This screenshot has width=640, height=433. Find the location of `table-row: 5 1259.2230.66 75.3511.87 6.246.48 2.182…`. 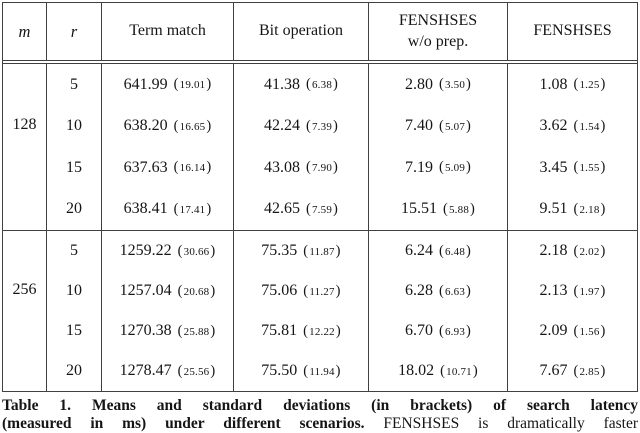

table-row: 5 1259.2230.66 75.3511.87 6.246.48 2.182… is located at coordinates (342, 251).